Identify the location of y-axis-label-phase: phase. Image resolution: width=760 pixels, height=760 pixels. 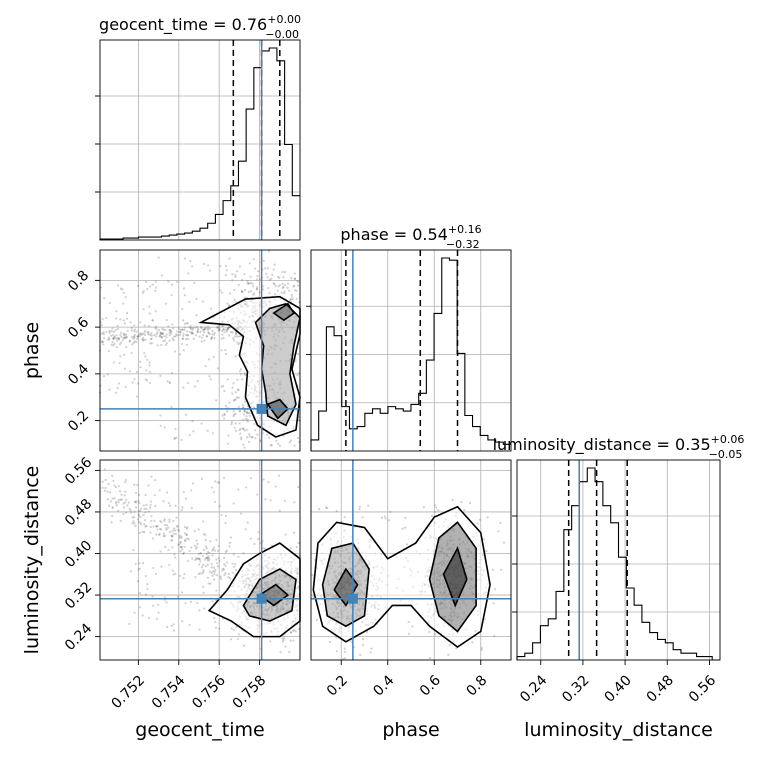
(32, 350).